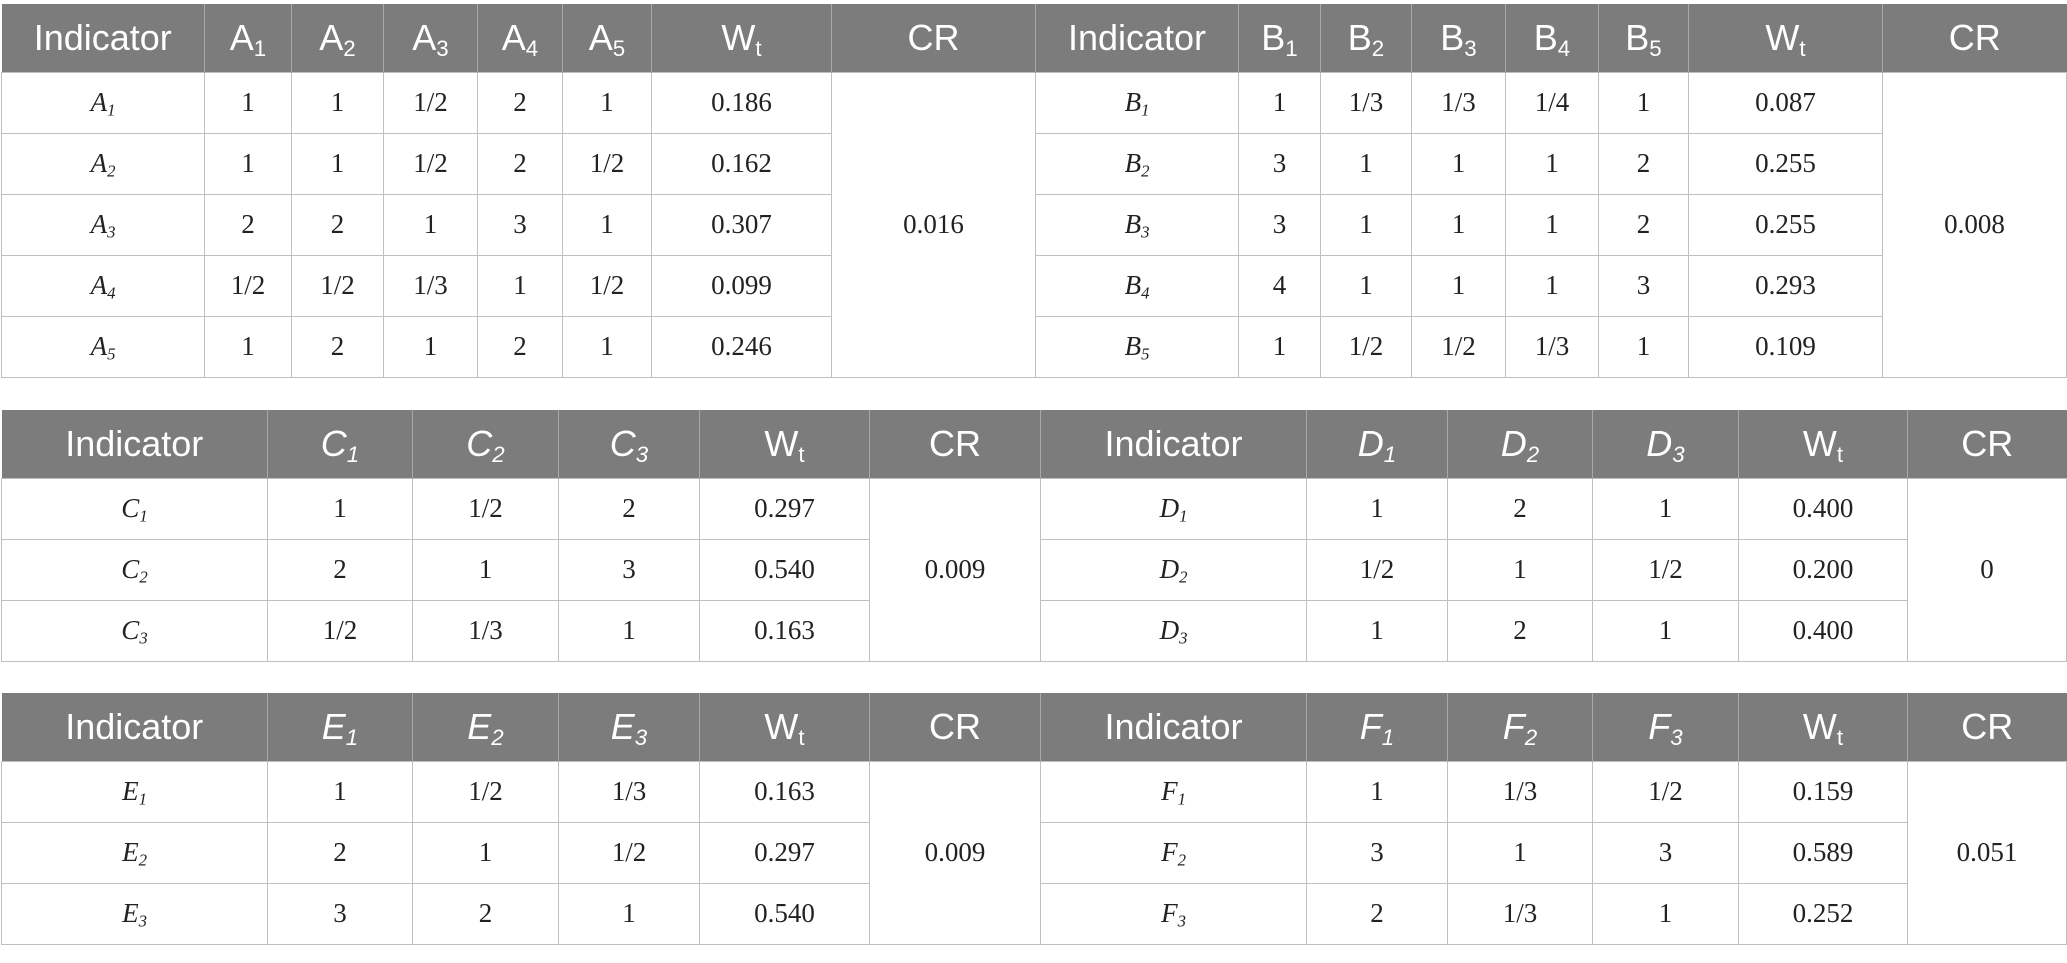 This screenshot has height=963, width=2067. I want to click on table-row: E2 2 1 1/2 0.297 F2 3 1 3 0.589, so click(1034, 852).